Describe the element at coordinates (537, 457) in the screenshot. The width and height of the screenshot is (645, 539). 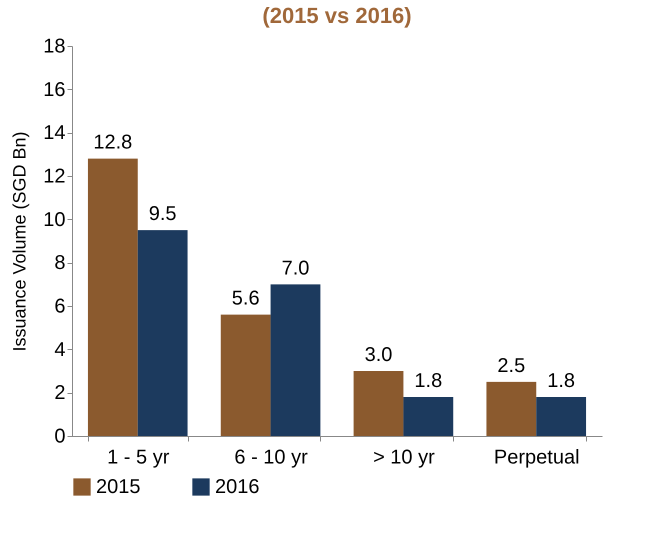
I see `x-tick-label: Perpetual` at that location.